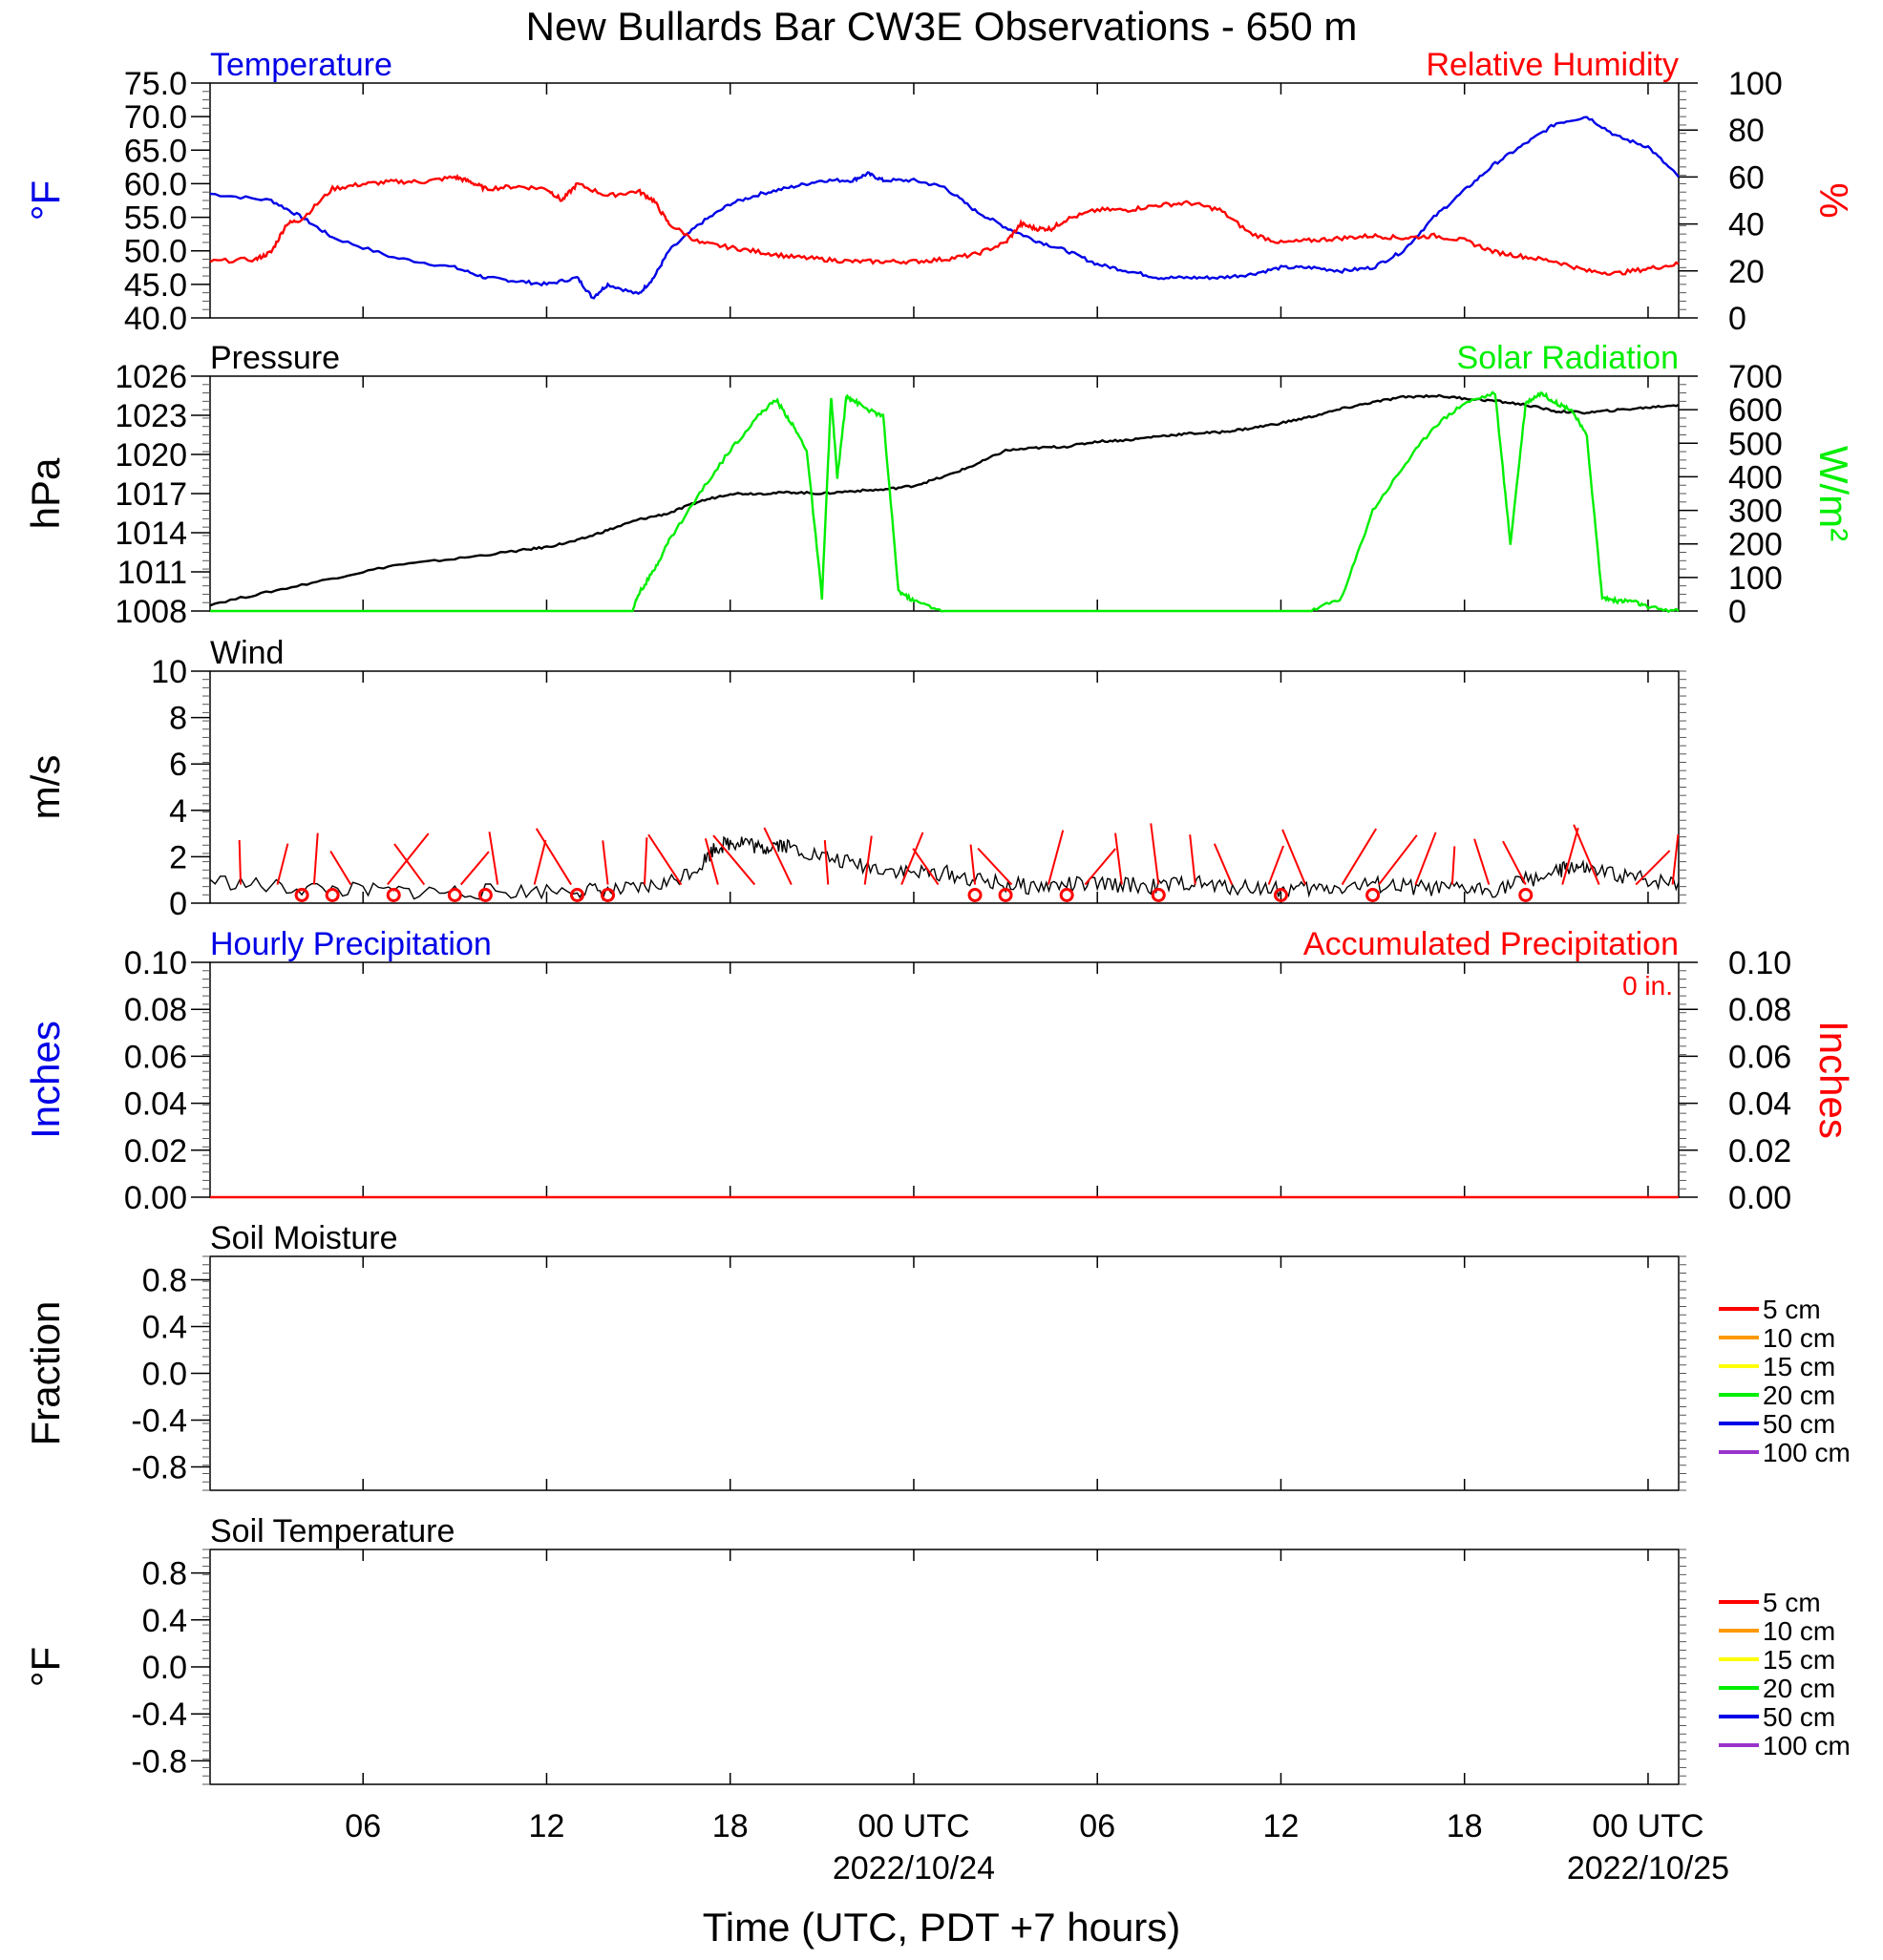 This screenshot has width=1883, height=1960. Describe the element at coordinates (1097, 1826) in the screenshot. I see `x-tick-label: 06` at that location.